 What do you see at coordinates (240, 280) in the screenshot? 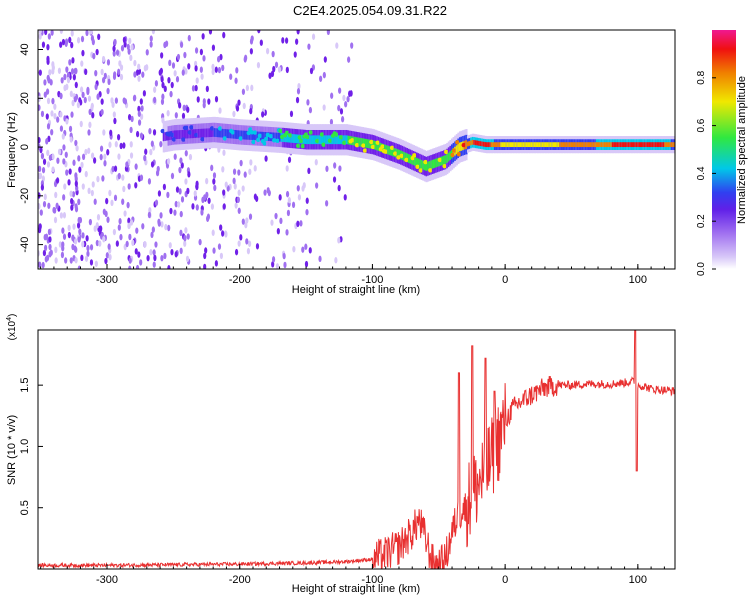
I see `x-tick-label: -200` at bounding box center [240, 280].